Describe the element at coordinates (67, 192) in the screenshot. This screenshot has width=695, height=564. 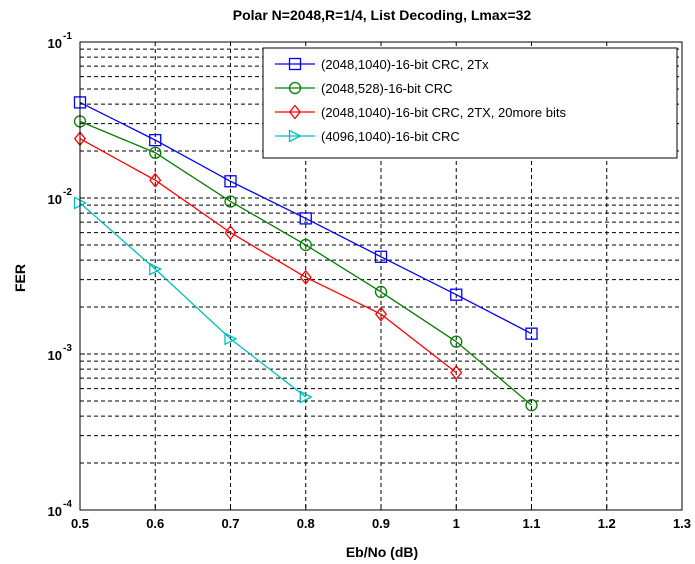
I see `y-tick-exponent: -2` at that location.